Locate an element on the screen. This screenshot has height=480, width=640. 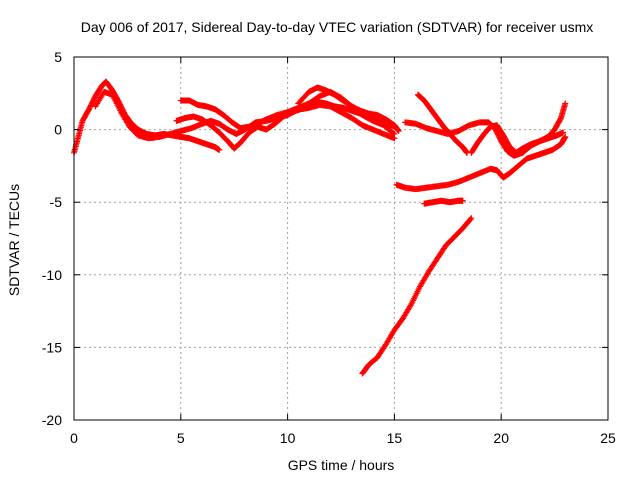
x-tick-label: 5 is located at coordinates (181, 438).